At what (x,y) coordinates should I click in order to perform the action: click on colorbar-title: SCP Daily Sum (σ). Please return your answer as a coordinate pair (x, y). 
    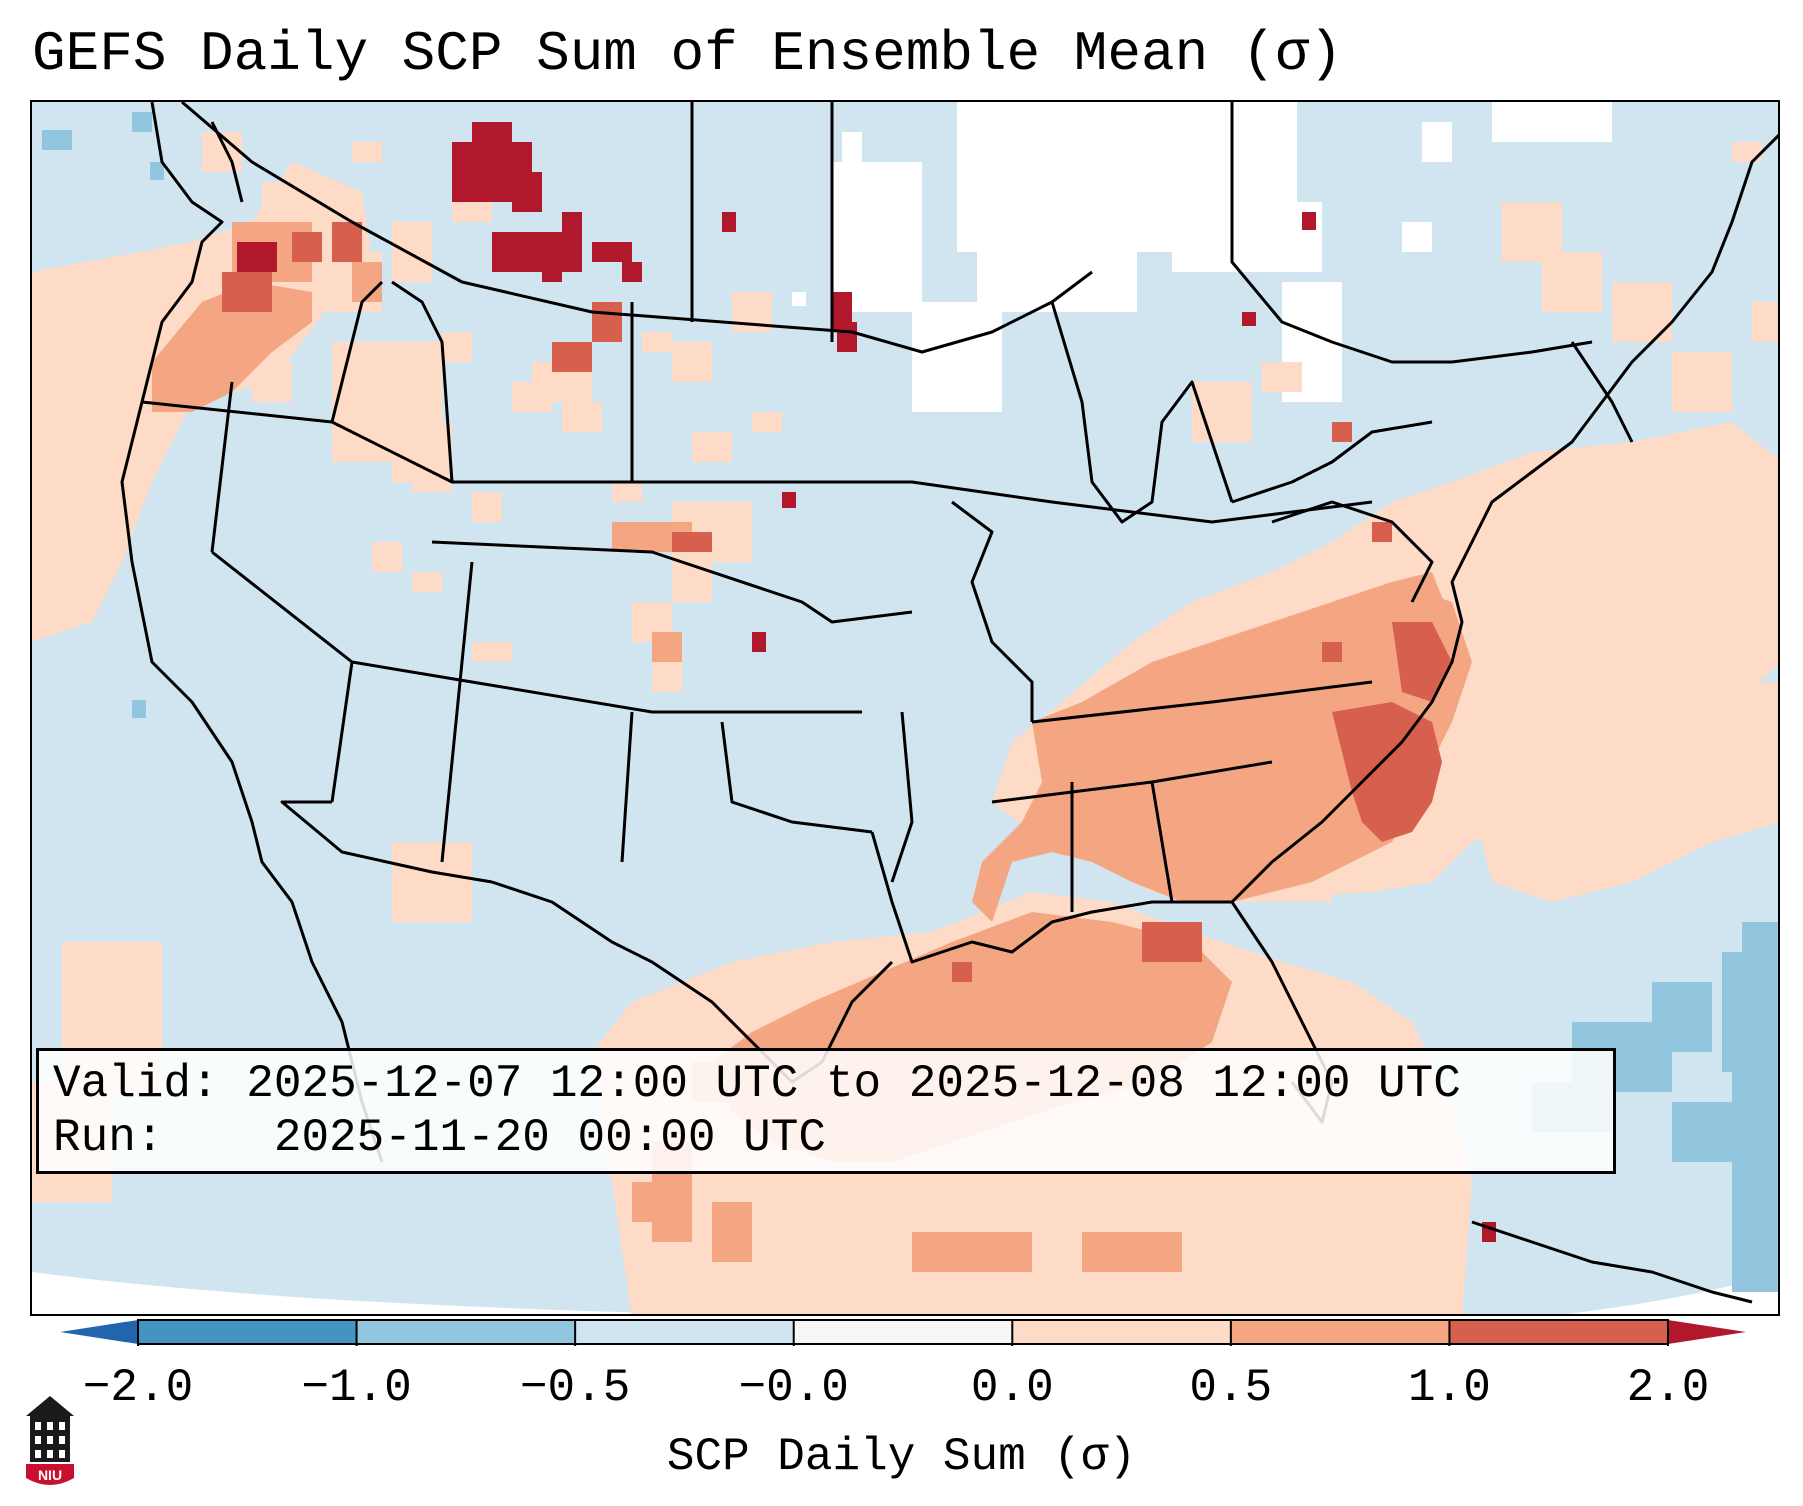
    Looking at the image, I should click on (901, 1457).